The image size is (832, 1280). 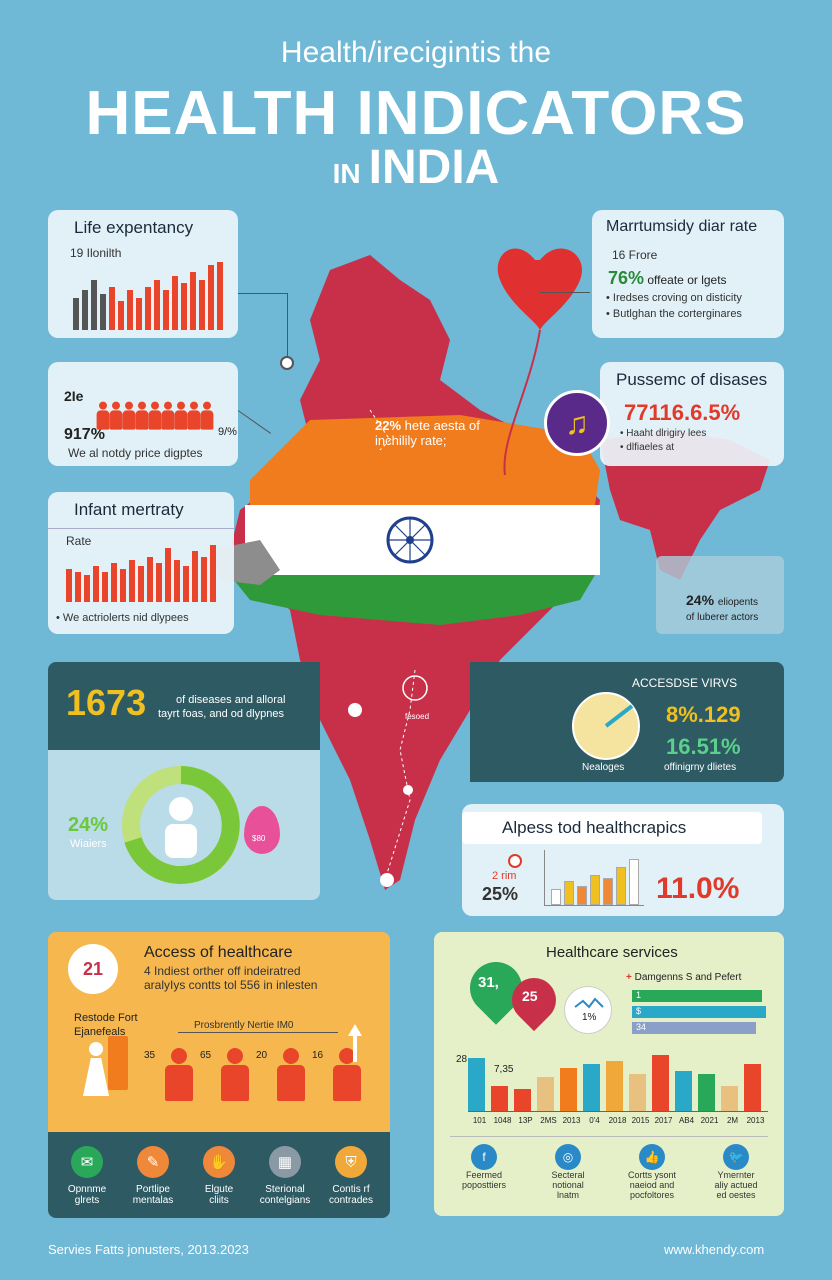 What do you see at coordinates (351, 1162) in the screenshot?
I see `shield-icon: ⛨` at bounding box center [351, 1162].